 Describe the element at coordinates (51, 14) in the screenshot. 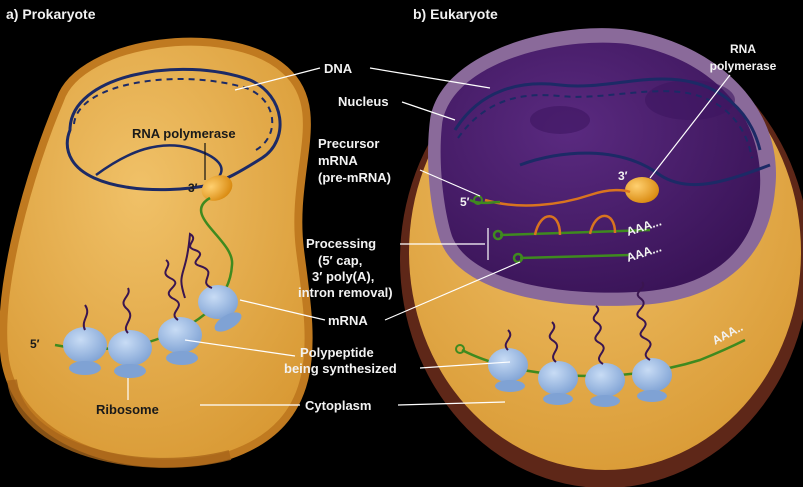

I see `title-prokaryote: a) Prokaryote` at that location.